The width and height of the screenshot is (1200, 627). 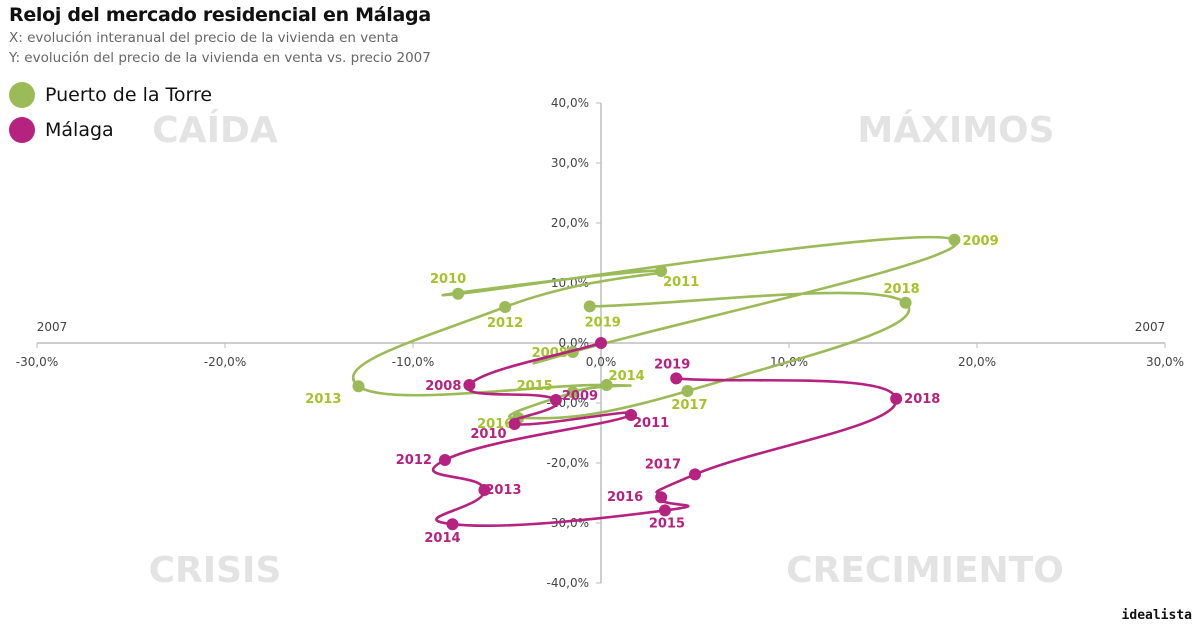 I want to click on data-point-puerto-2012, so click(x=505, y=307).